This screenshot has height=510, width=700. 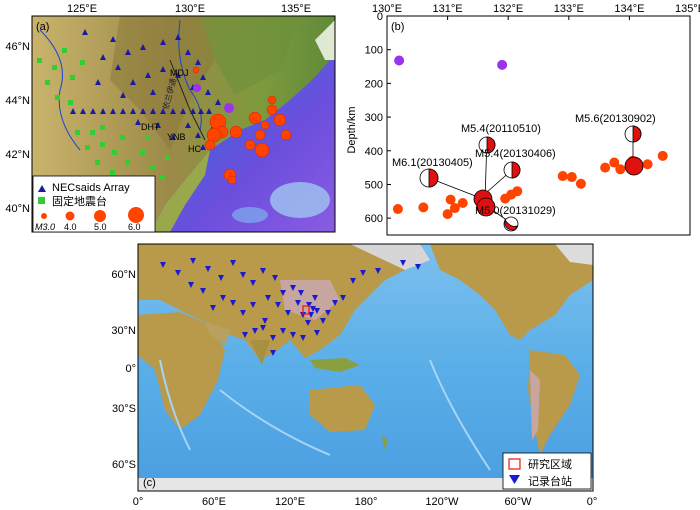 What do you see at coordinates (300, 200) in the screenshot?
I see `seamount` at bounding box center [300, 200].